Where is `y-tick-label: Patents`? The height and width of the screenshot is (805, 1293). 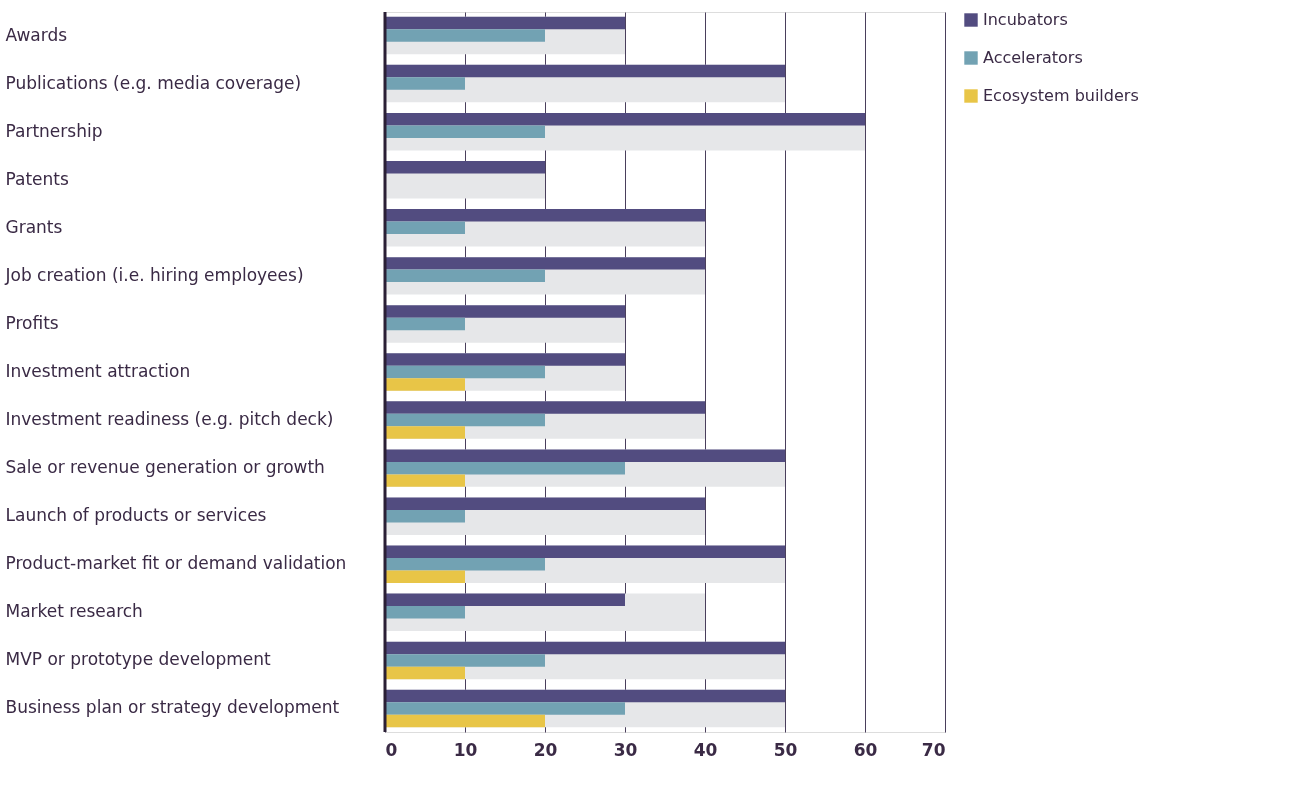
y-tick-label: Patents is located at coordinates (37, 178).